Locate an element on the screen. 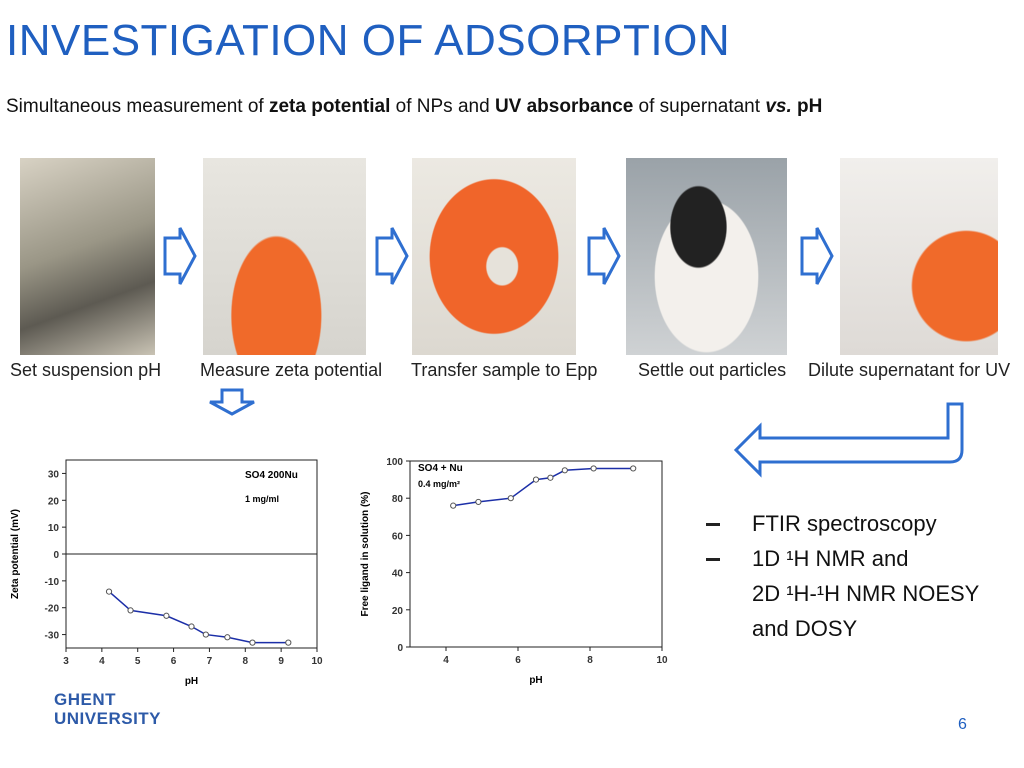 The image size is (1024, 768). bullet-text: and DOSY is located at coordinates (805, 628).